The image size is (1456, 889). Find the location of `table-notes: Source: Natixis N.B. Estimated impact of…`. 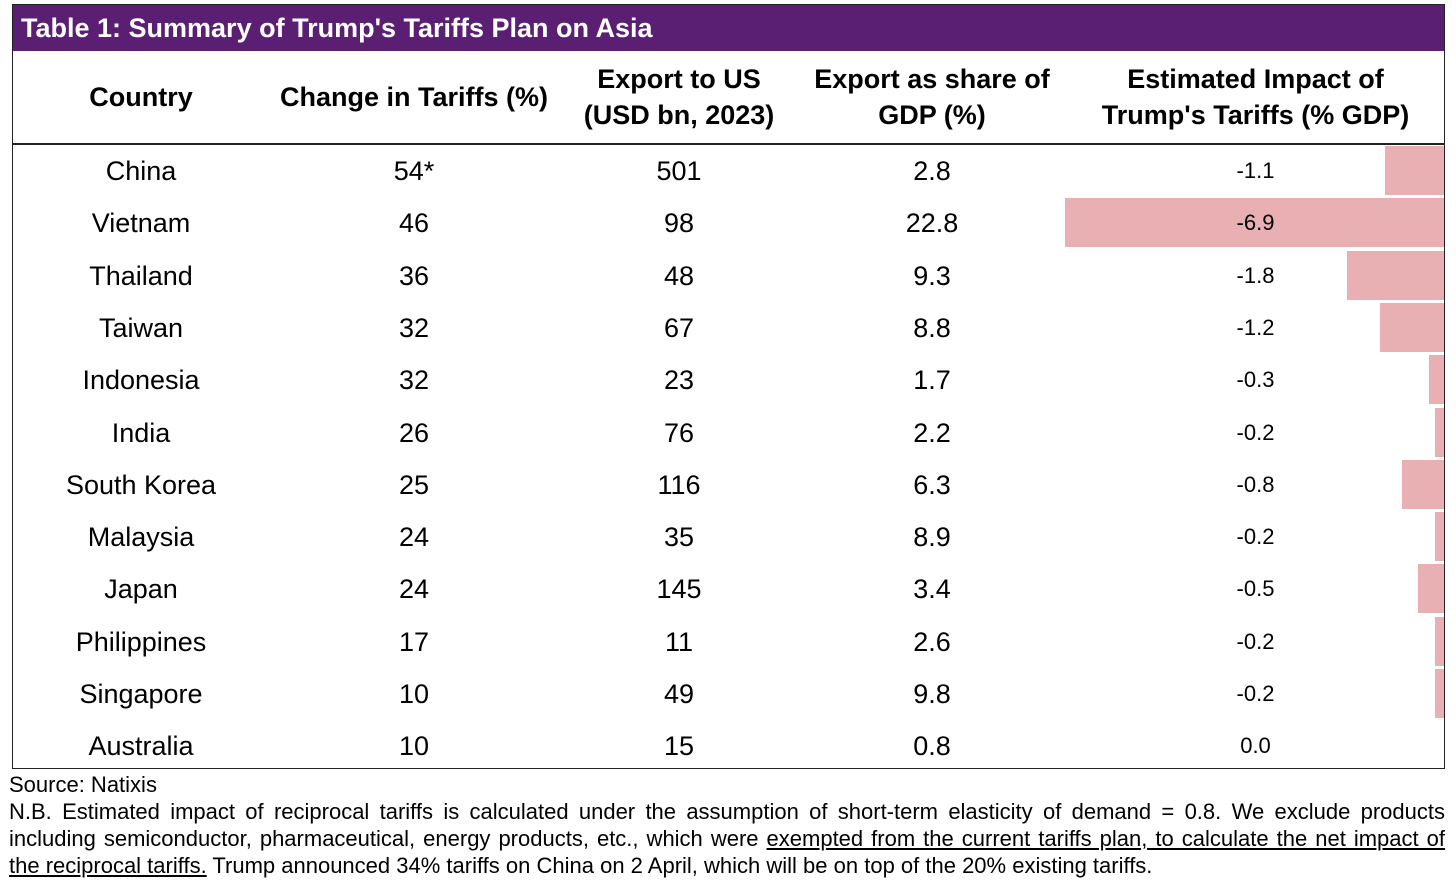

table-notes: Source: Natixis N.B. Estimated impact of… is located at coordinates (727, 825).